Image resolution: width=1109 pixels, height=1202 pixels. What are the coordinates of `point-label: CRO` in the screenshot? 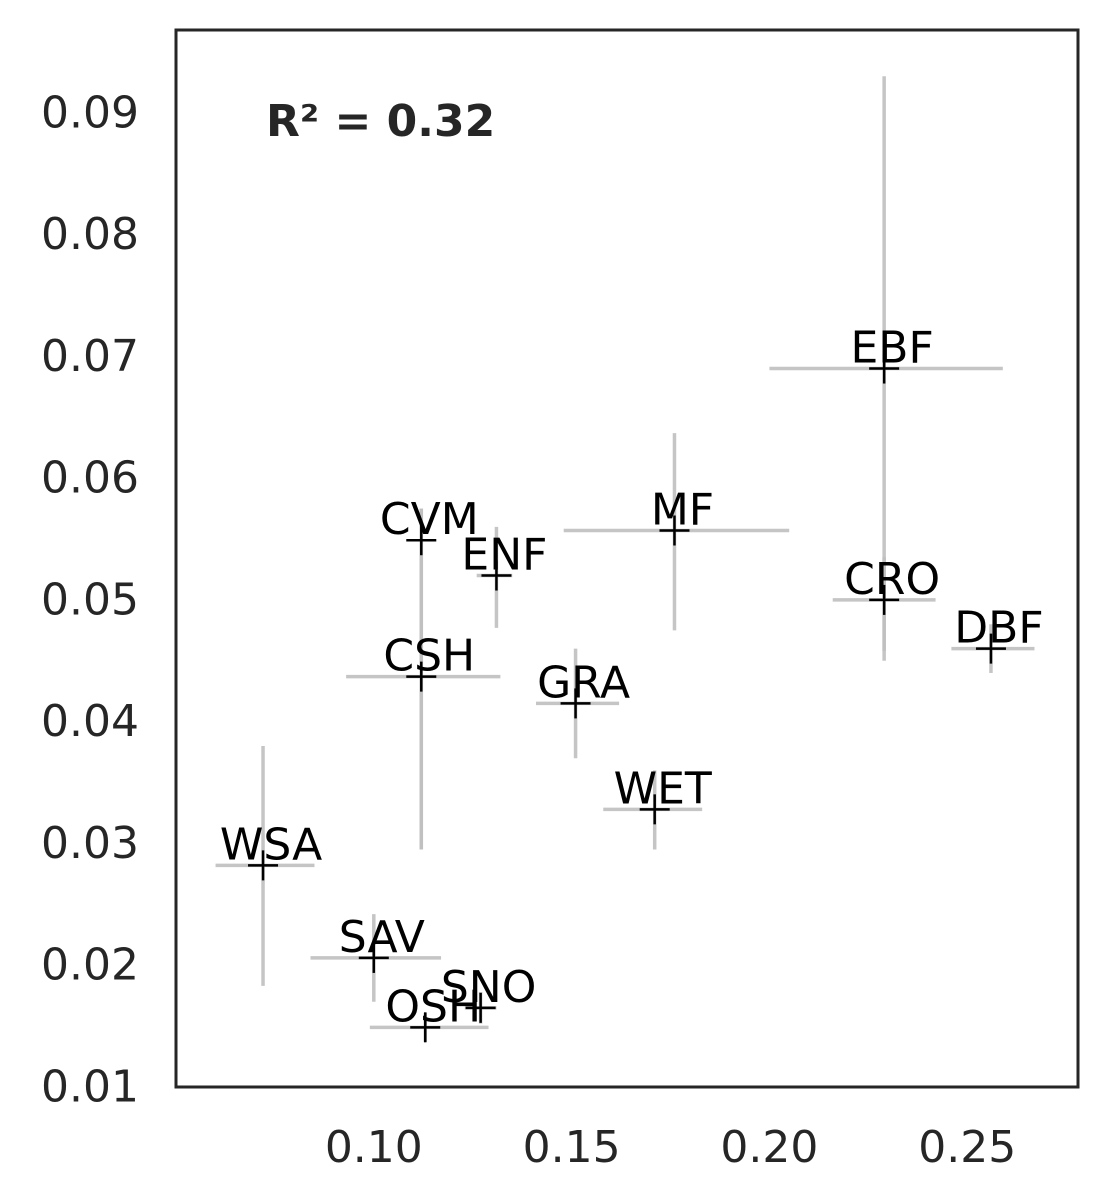 It's located at (892, 579).